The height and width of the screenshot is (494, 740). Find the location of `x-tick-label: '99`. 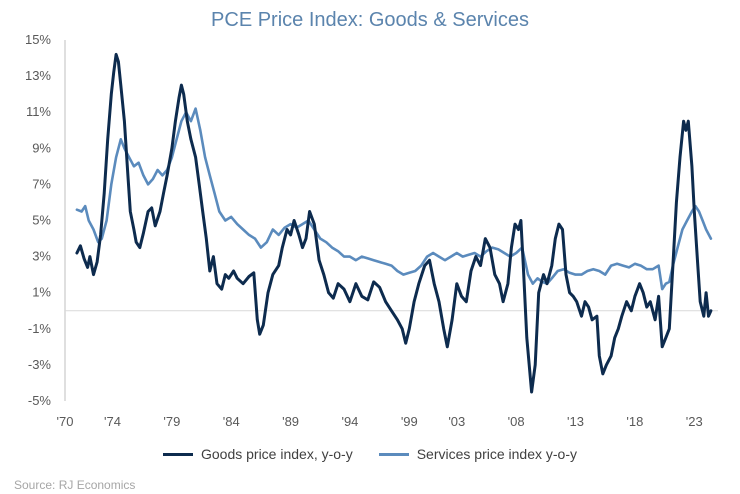

x-tick-label: '99 is located at coordinates (409, 421).